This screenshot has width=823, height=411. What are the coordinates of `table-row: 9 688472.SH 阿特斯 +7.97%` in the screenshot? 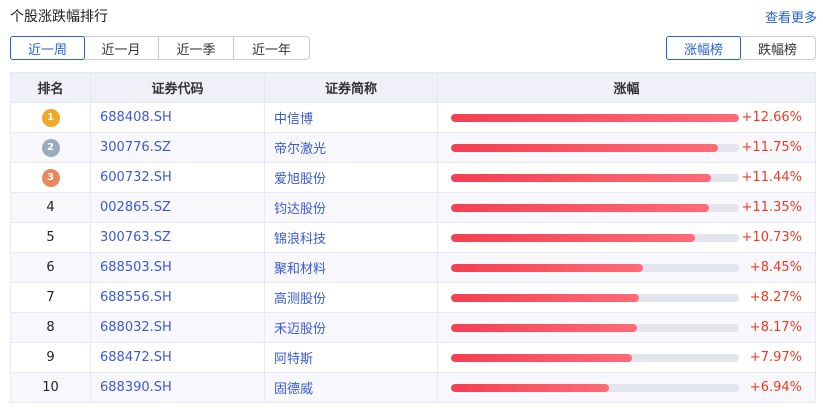 It's located at (413, 357).